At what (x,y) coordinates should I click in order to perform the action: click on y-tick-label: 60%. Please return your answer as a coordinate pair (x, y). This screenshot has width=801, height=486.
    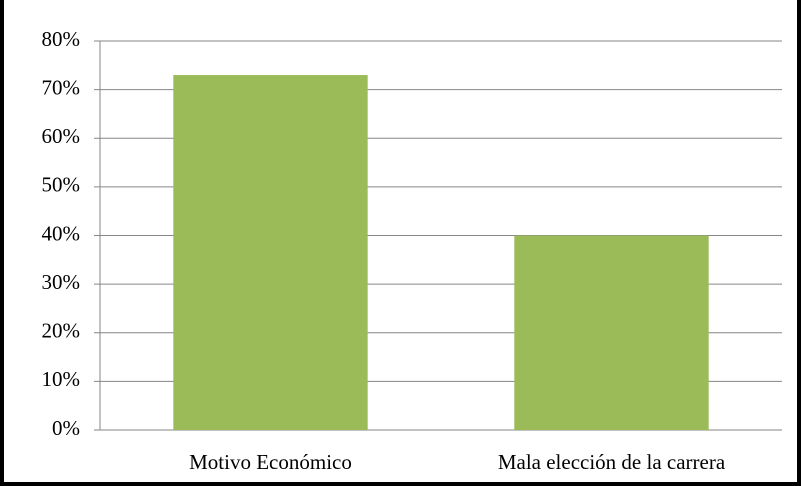
    Looking at the image, I should click on (61, 136).